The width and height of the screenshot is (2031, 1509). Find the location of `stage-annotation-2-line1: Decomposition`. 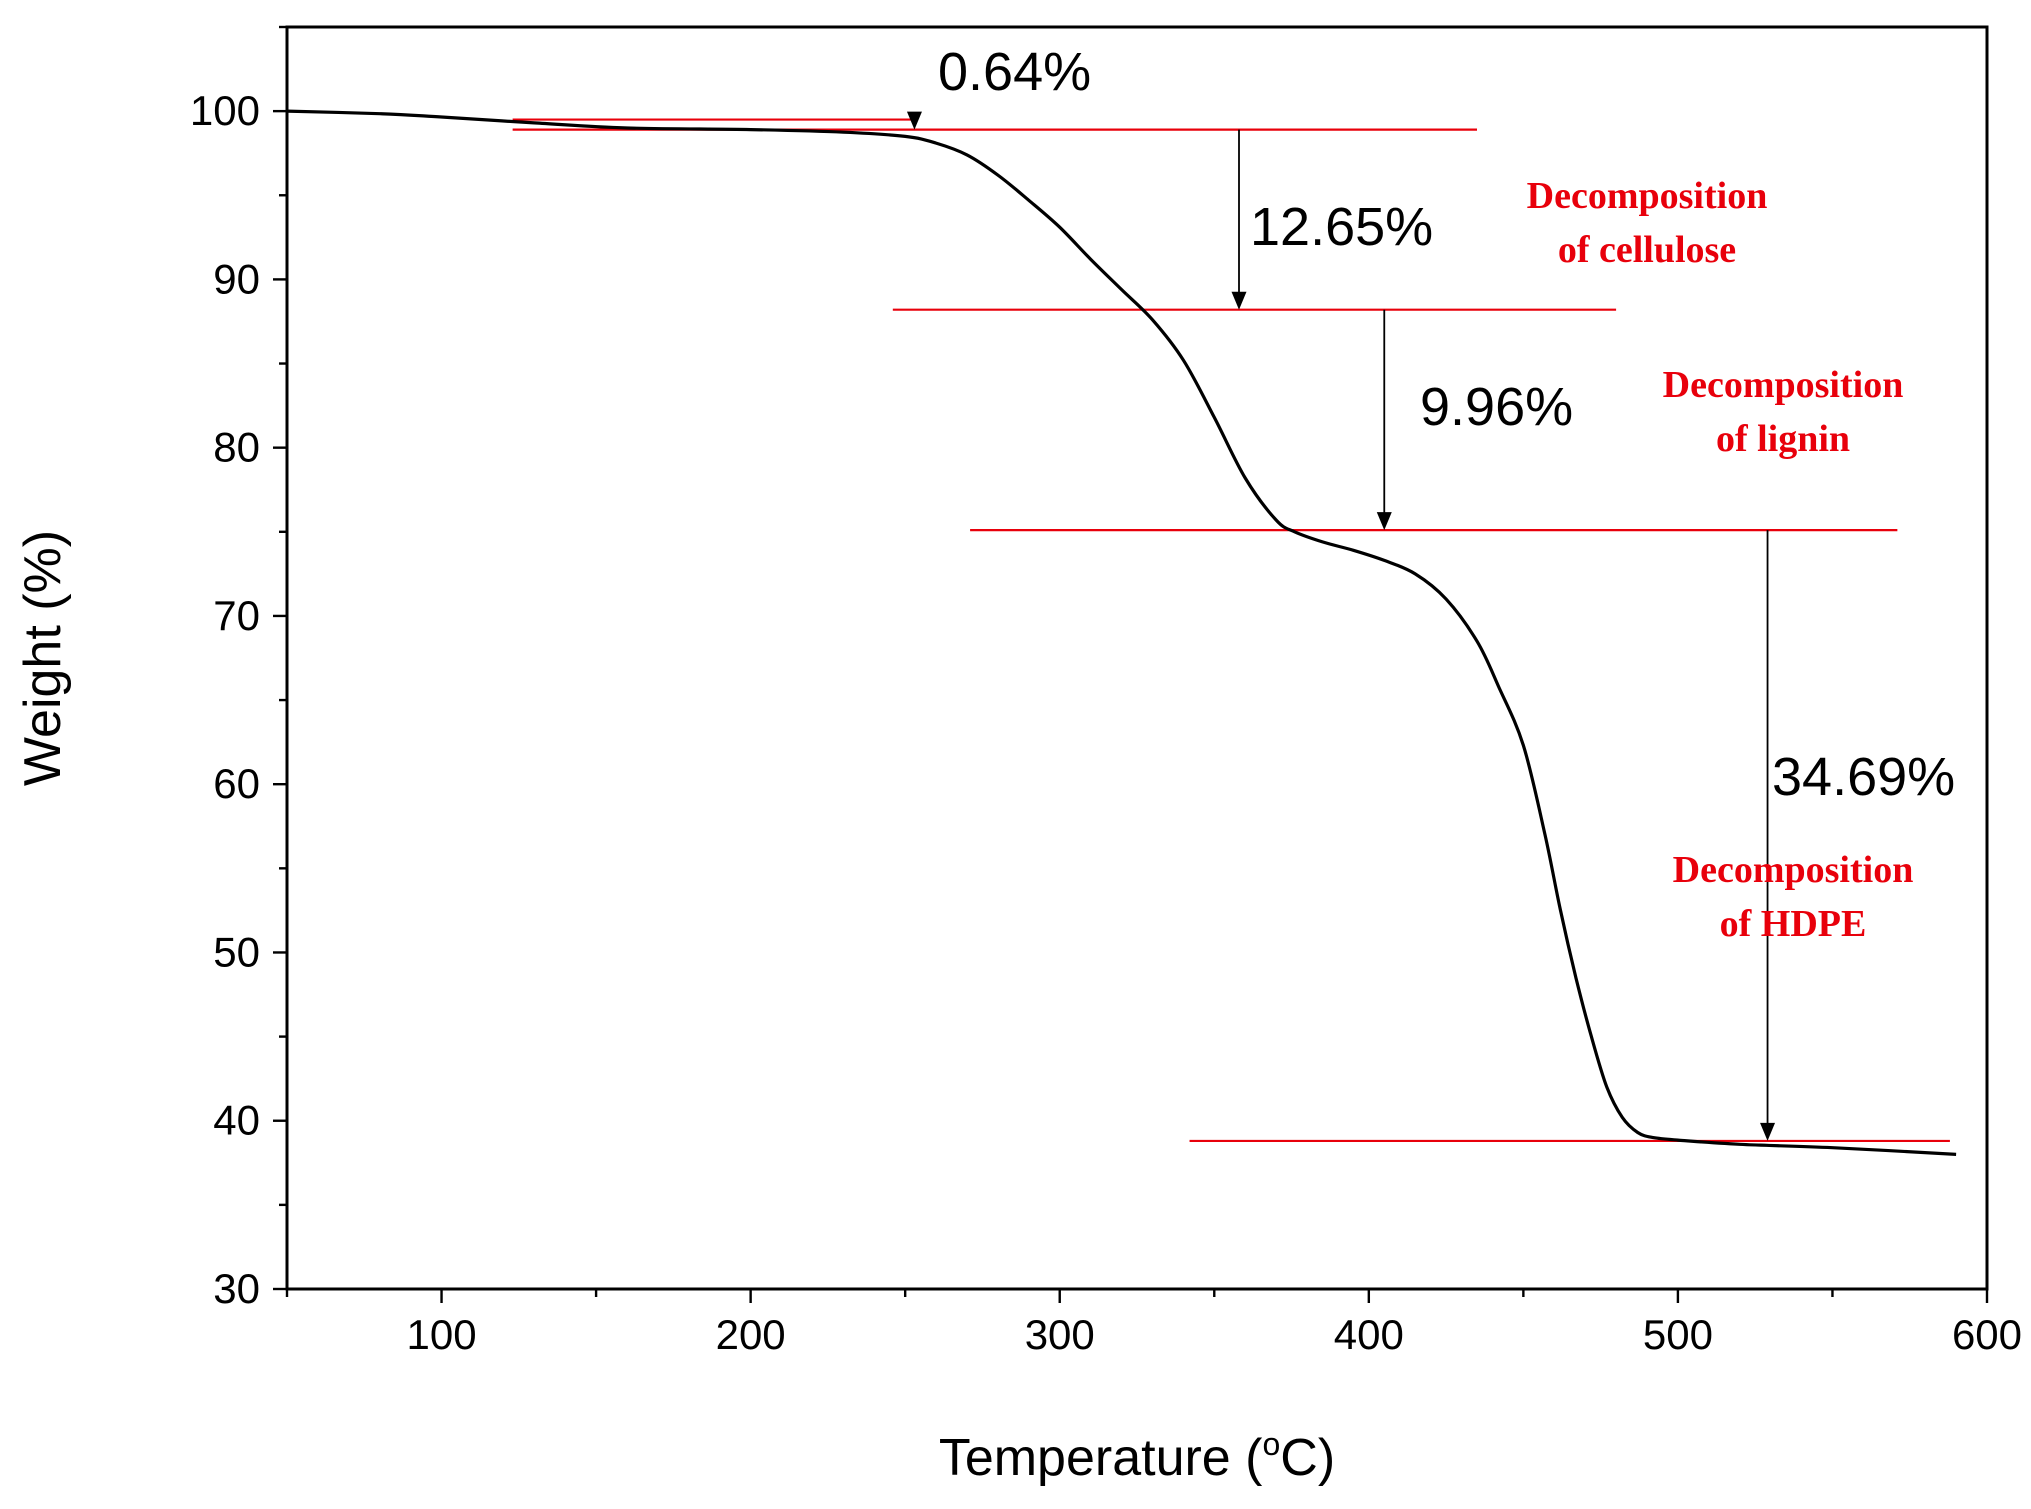

stage-annotation-2-line1: Decomposition is located at coordinates (1783, 385).